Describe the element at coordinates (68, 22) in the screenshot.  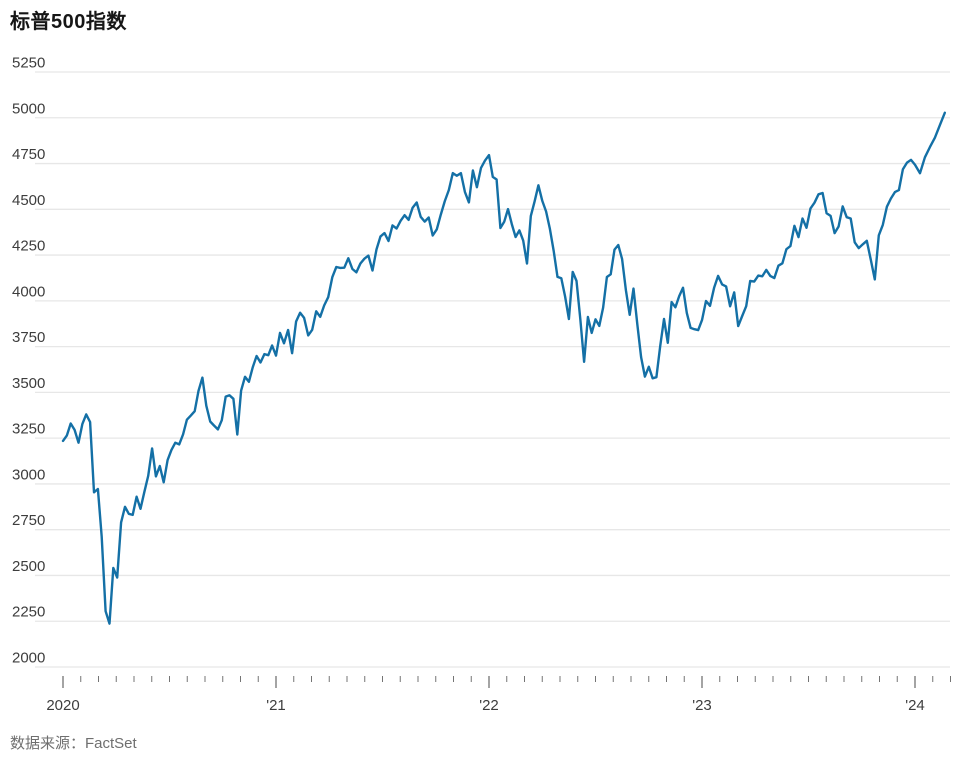
I see `chart-title: 标普500指数` at that location.